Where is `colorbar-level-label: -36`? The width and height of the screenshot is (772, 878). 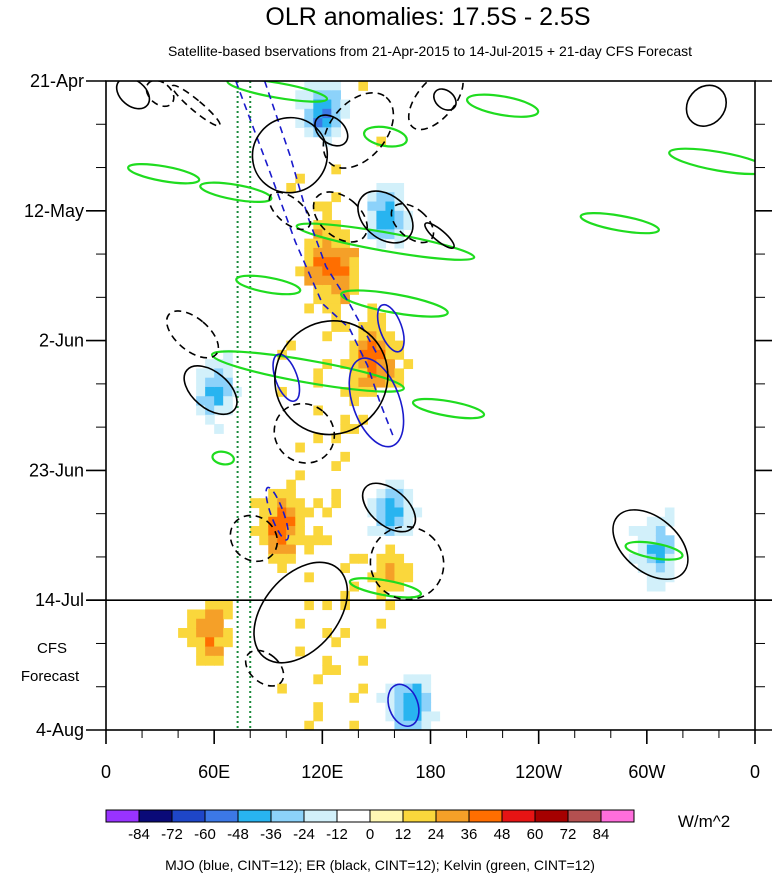
colorbar-level-label: -36 is located at coordinates (271, 834).